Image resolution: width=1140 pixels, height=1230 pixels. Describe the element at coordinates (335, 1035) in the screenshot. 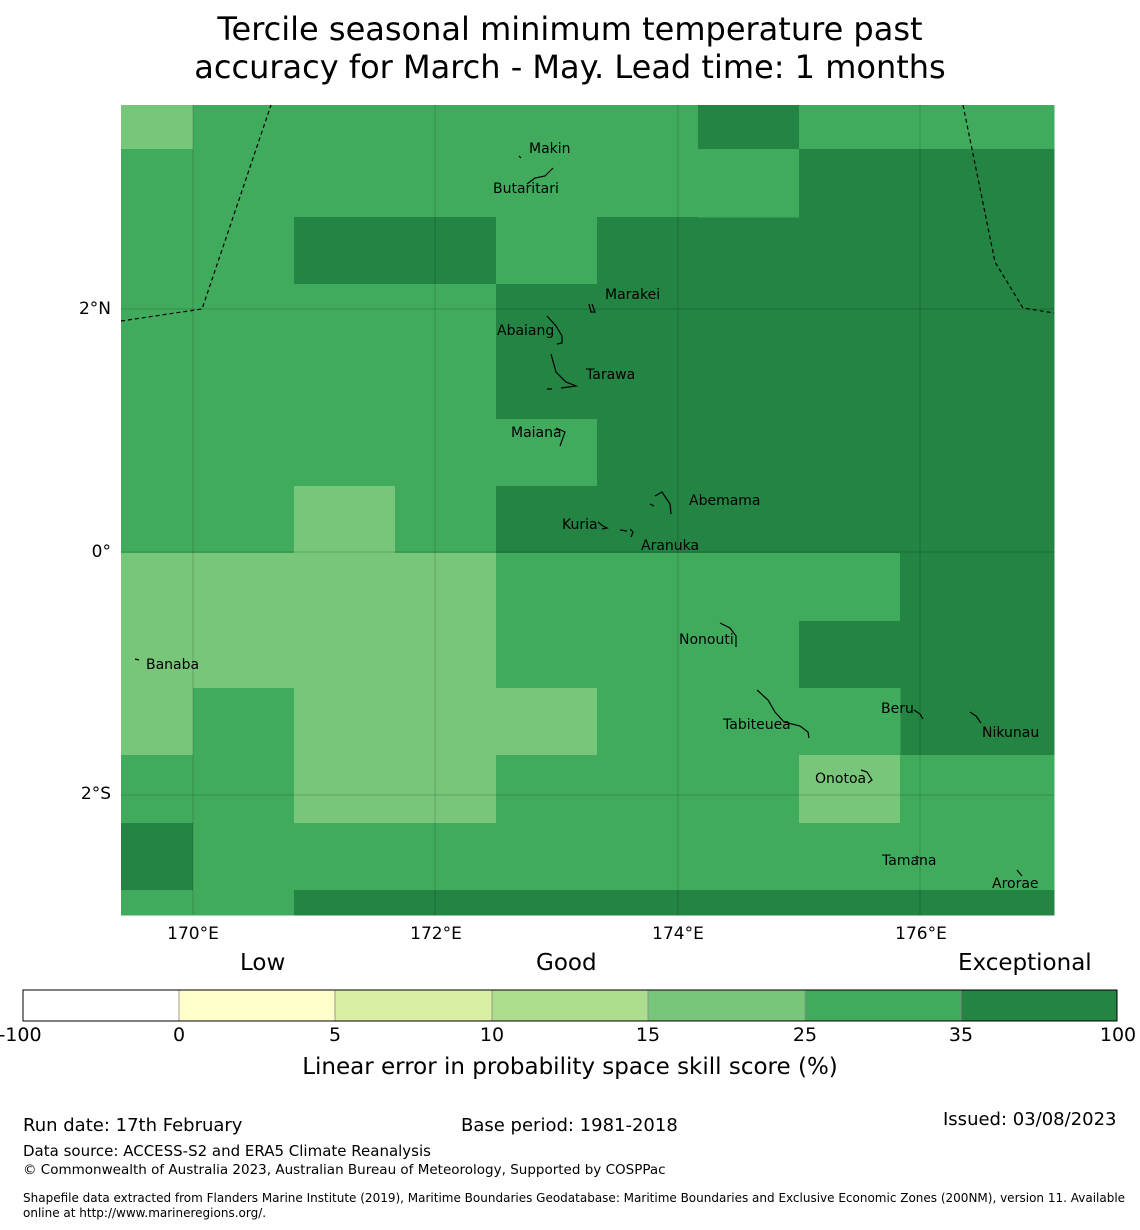

I see `colorbar-tick-label: 5` at that location.